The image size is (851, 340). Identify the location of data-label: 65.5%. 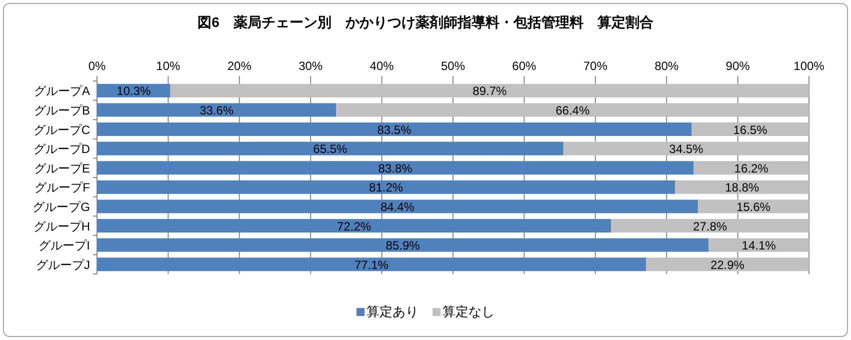
(330, 149).